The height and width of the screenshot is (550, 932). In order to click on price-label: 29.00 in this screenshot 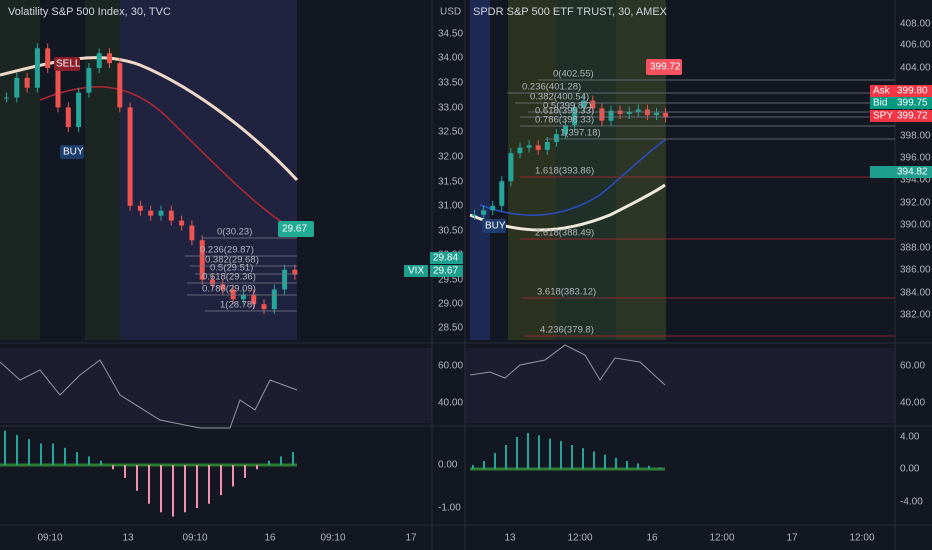, I will do `click(450, 304)`.